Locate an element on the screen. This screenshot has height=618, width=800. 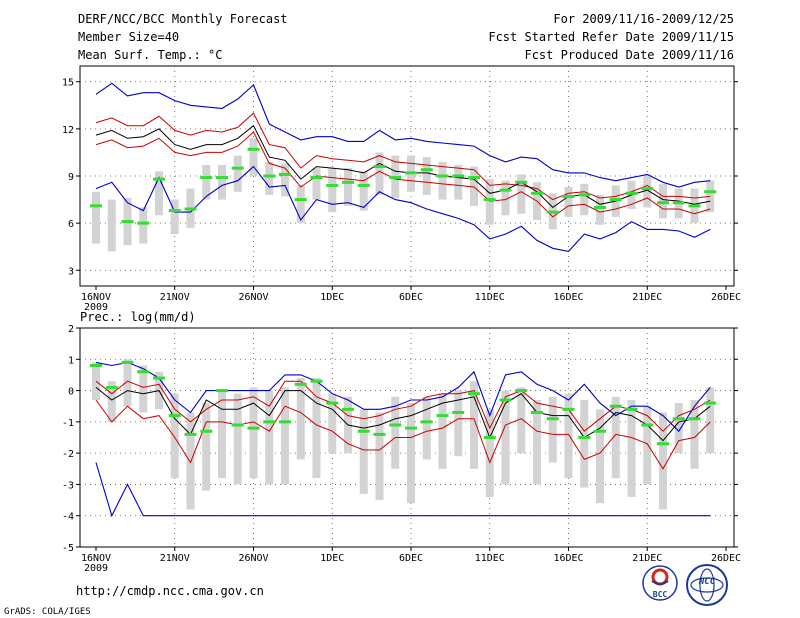
forecast-started: Fcst Started Refer Date 2009/11/15 is located at coordinates (611, 37).